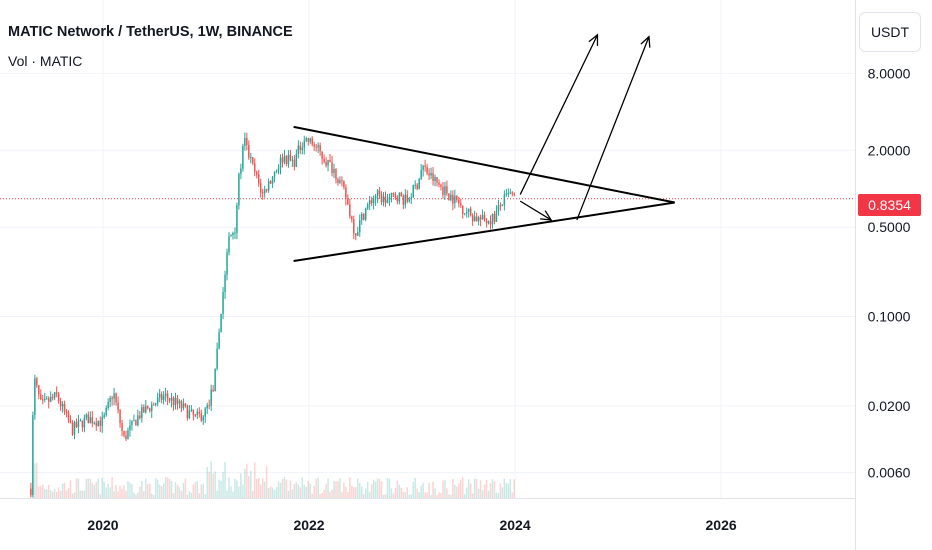 The image size is (932, 550). Describe the element at coordinates (45, 61) in the screenshot. I see `volume-indicator-label: Vol · MATIC` at that location.